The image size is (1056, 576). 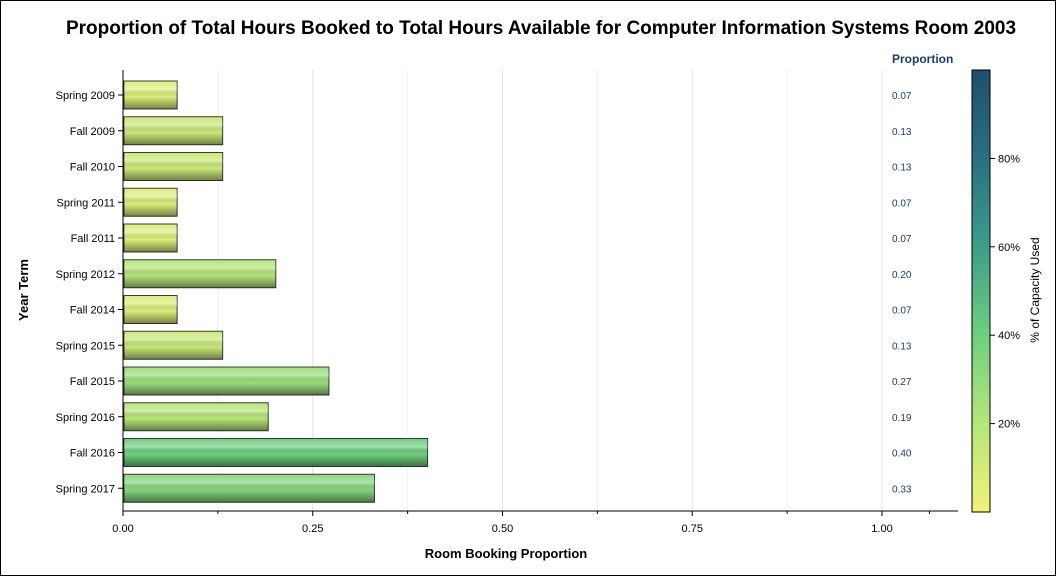 I want to click on y-tick-label: Spring 2011, so click(x=85, y=203).